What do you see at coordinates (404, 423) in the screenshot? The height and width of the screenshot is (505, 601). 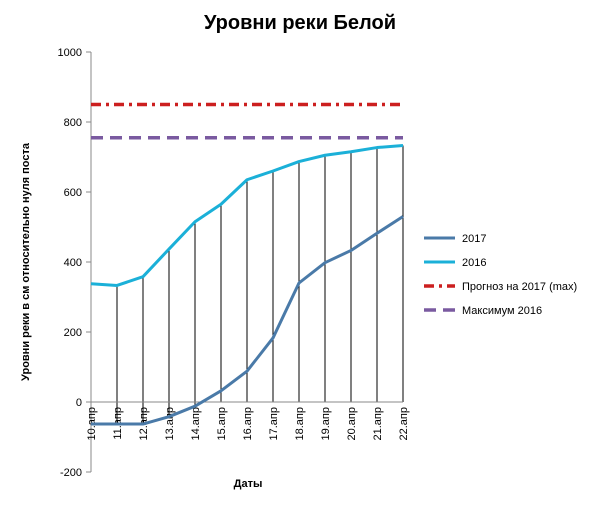 I see `x-tick-label: 22.апр` at bounding box center [404, 423].